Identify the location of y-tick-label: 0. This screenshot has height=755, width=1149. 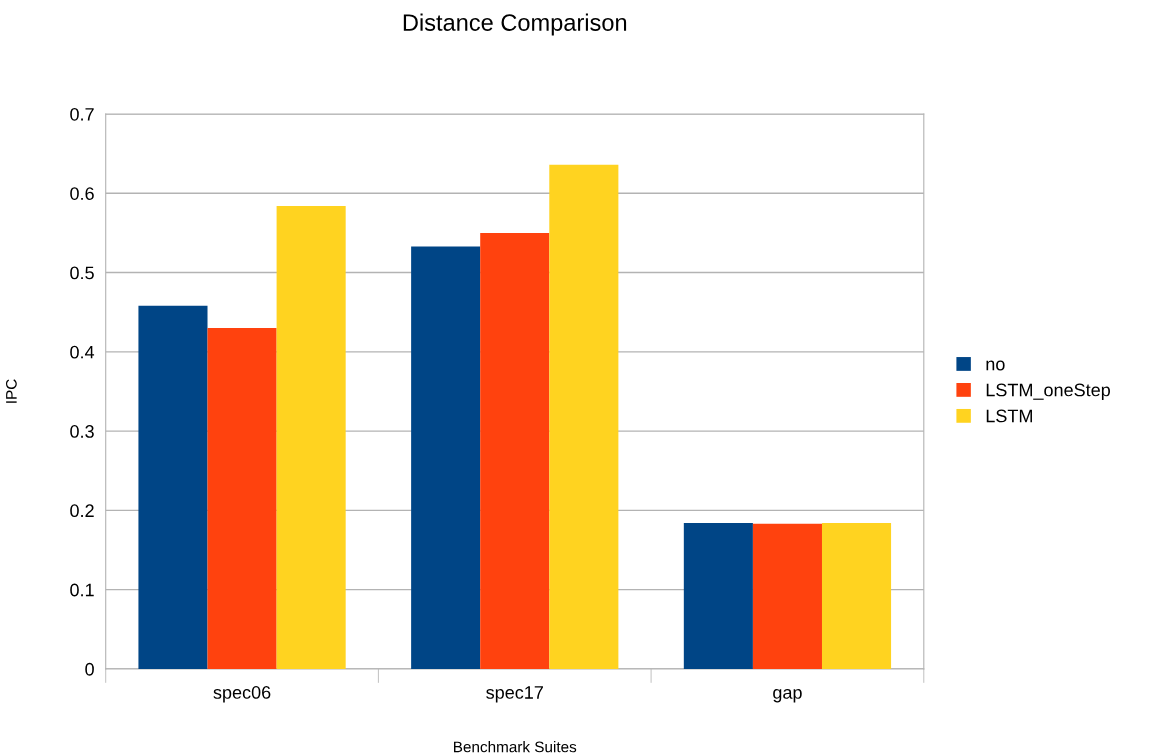
(89, 669).